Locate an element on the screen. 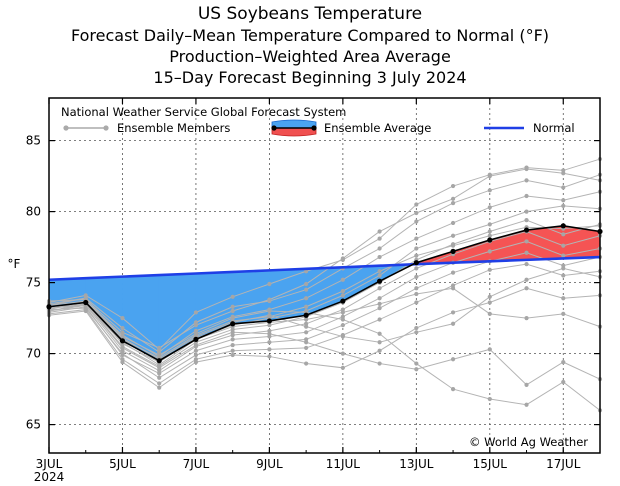 The image size is (620, 486). x-tick-label: 3JUL is located at coordinates (49, 464).